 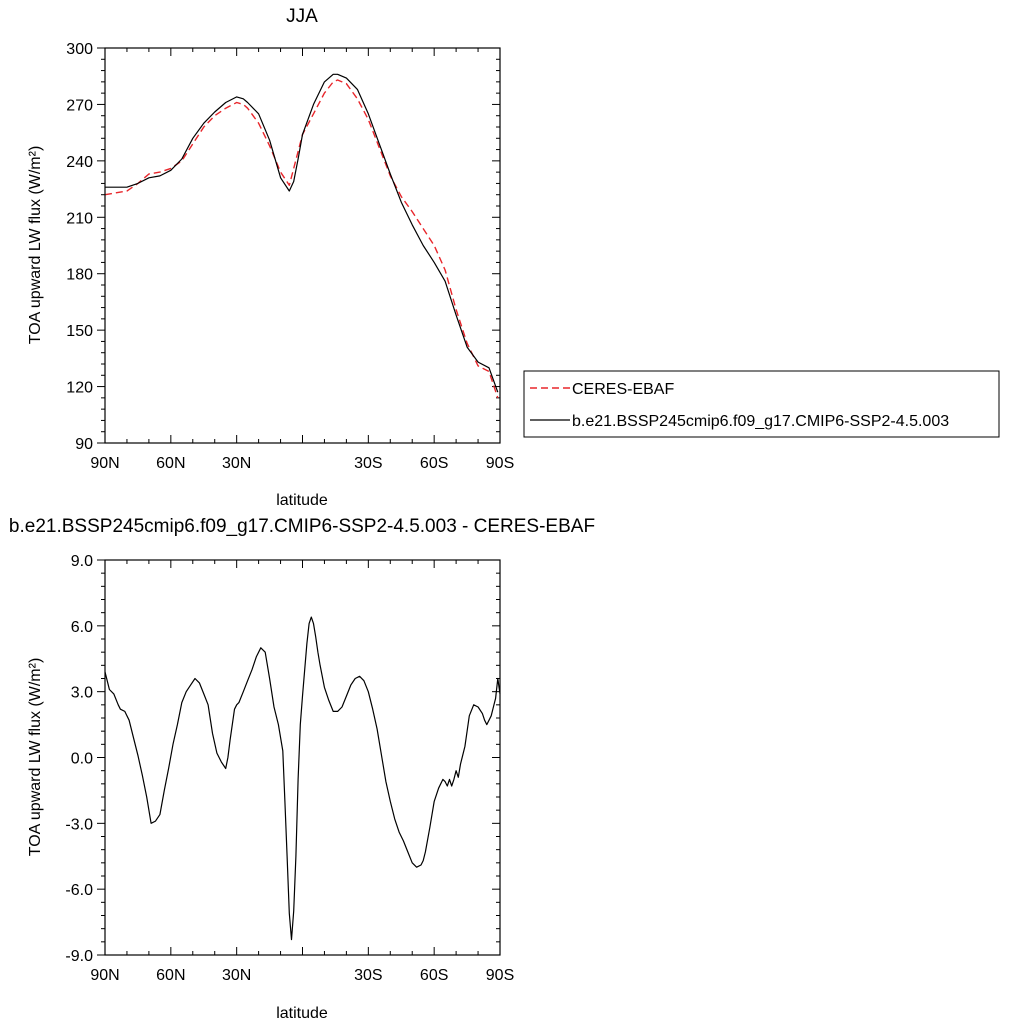 What do you see at coordinates (82, 561) in the screenshot?
I see `y-tick-label: 9.0` at bounding box center [82, 561].